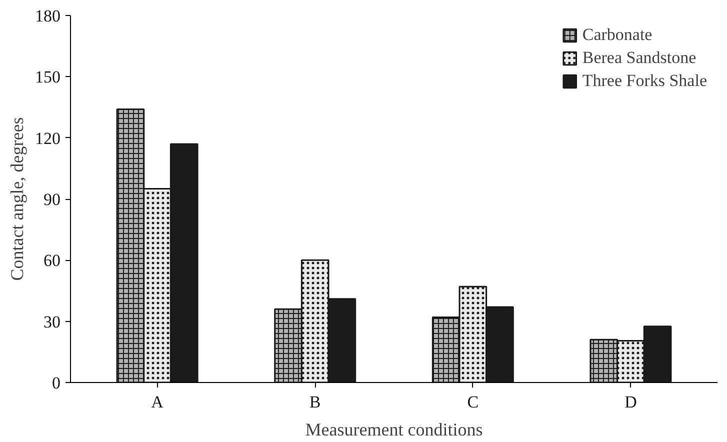 The width and height of the screenshot is (727, 442). I want to click on y-tick-label: 180, so click(47, 16).